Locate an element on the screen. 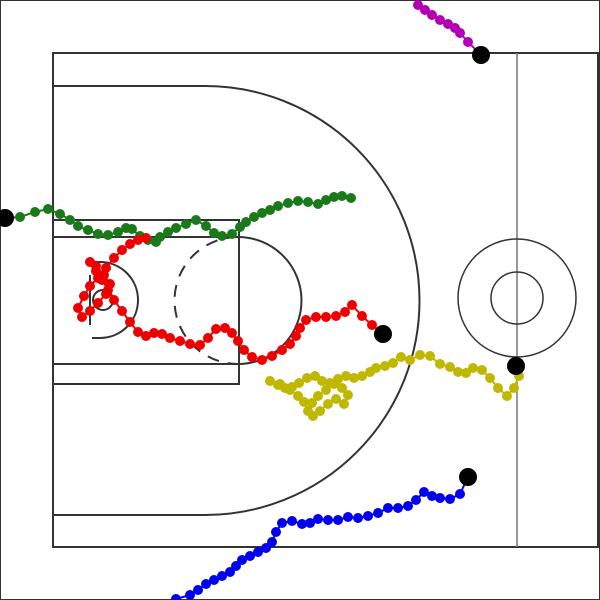 The height and width of the screenshot is (600, 600). player-position-magenta is located at coordinates (481, 55).